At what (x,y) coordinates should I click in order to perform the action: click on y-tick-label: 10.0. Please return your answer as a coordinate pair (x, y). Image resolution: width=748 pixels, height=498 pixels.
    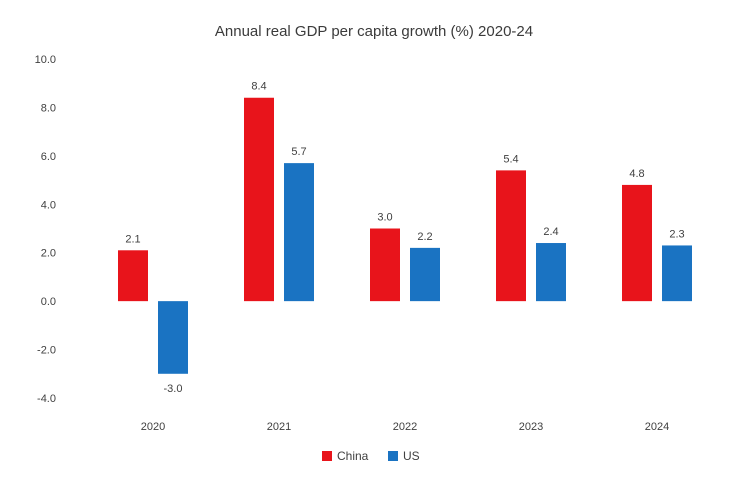
    Looking at the image, I should click on (45, 60).